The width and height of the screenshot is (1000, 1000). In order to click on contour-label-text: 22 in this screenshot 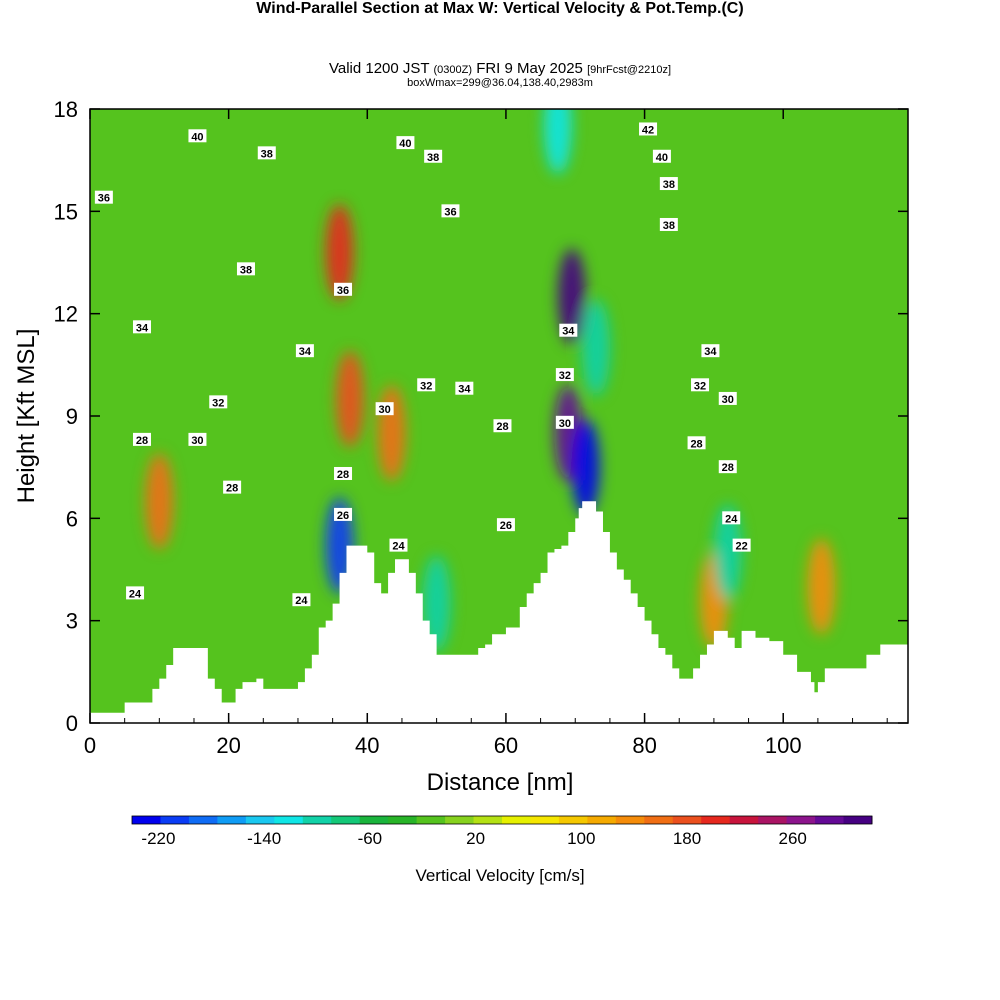, I will do `click(742, 547)`.